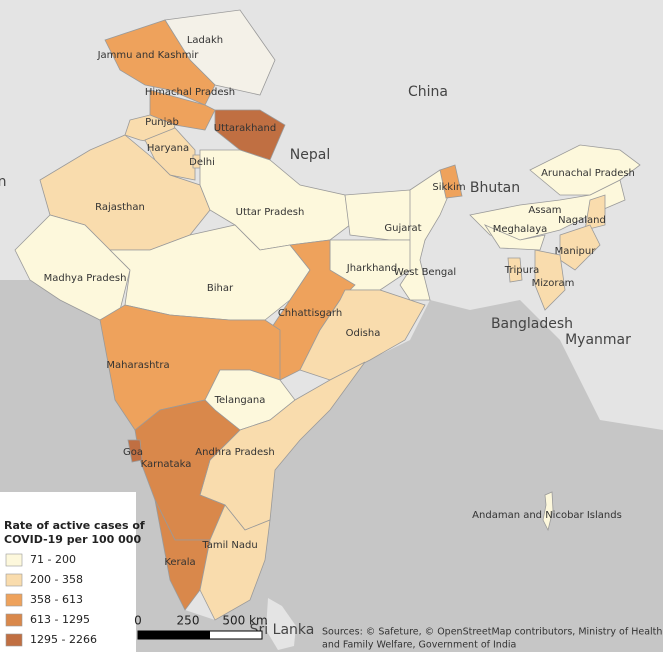 This screenshot has width=663, height=652. I want to click on state-label: Kerala, so click(179, 562).